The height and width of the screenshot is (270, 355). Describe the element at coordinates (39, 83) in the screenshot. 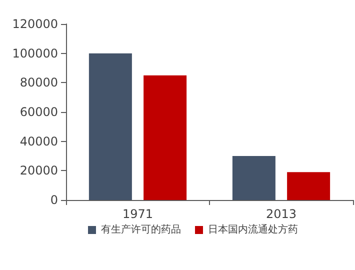

I see `y-tick-label: 80000` at that location.